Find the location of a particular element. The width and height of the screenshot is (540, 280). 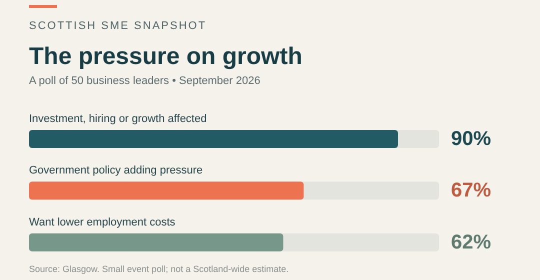

source-note: Source: Glasgow. Small event poll; not a Scotland-wide estimate. is located at coordinates (159, 269).